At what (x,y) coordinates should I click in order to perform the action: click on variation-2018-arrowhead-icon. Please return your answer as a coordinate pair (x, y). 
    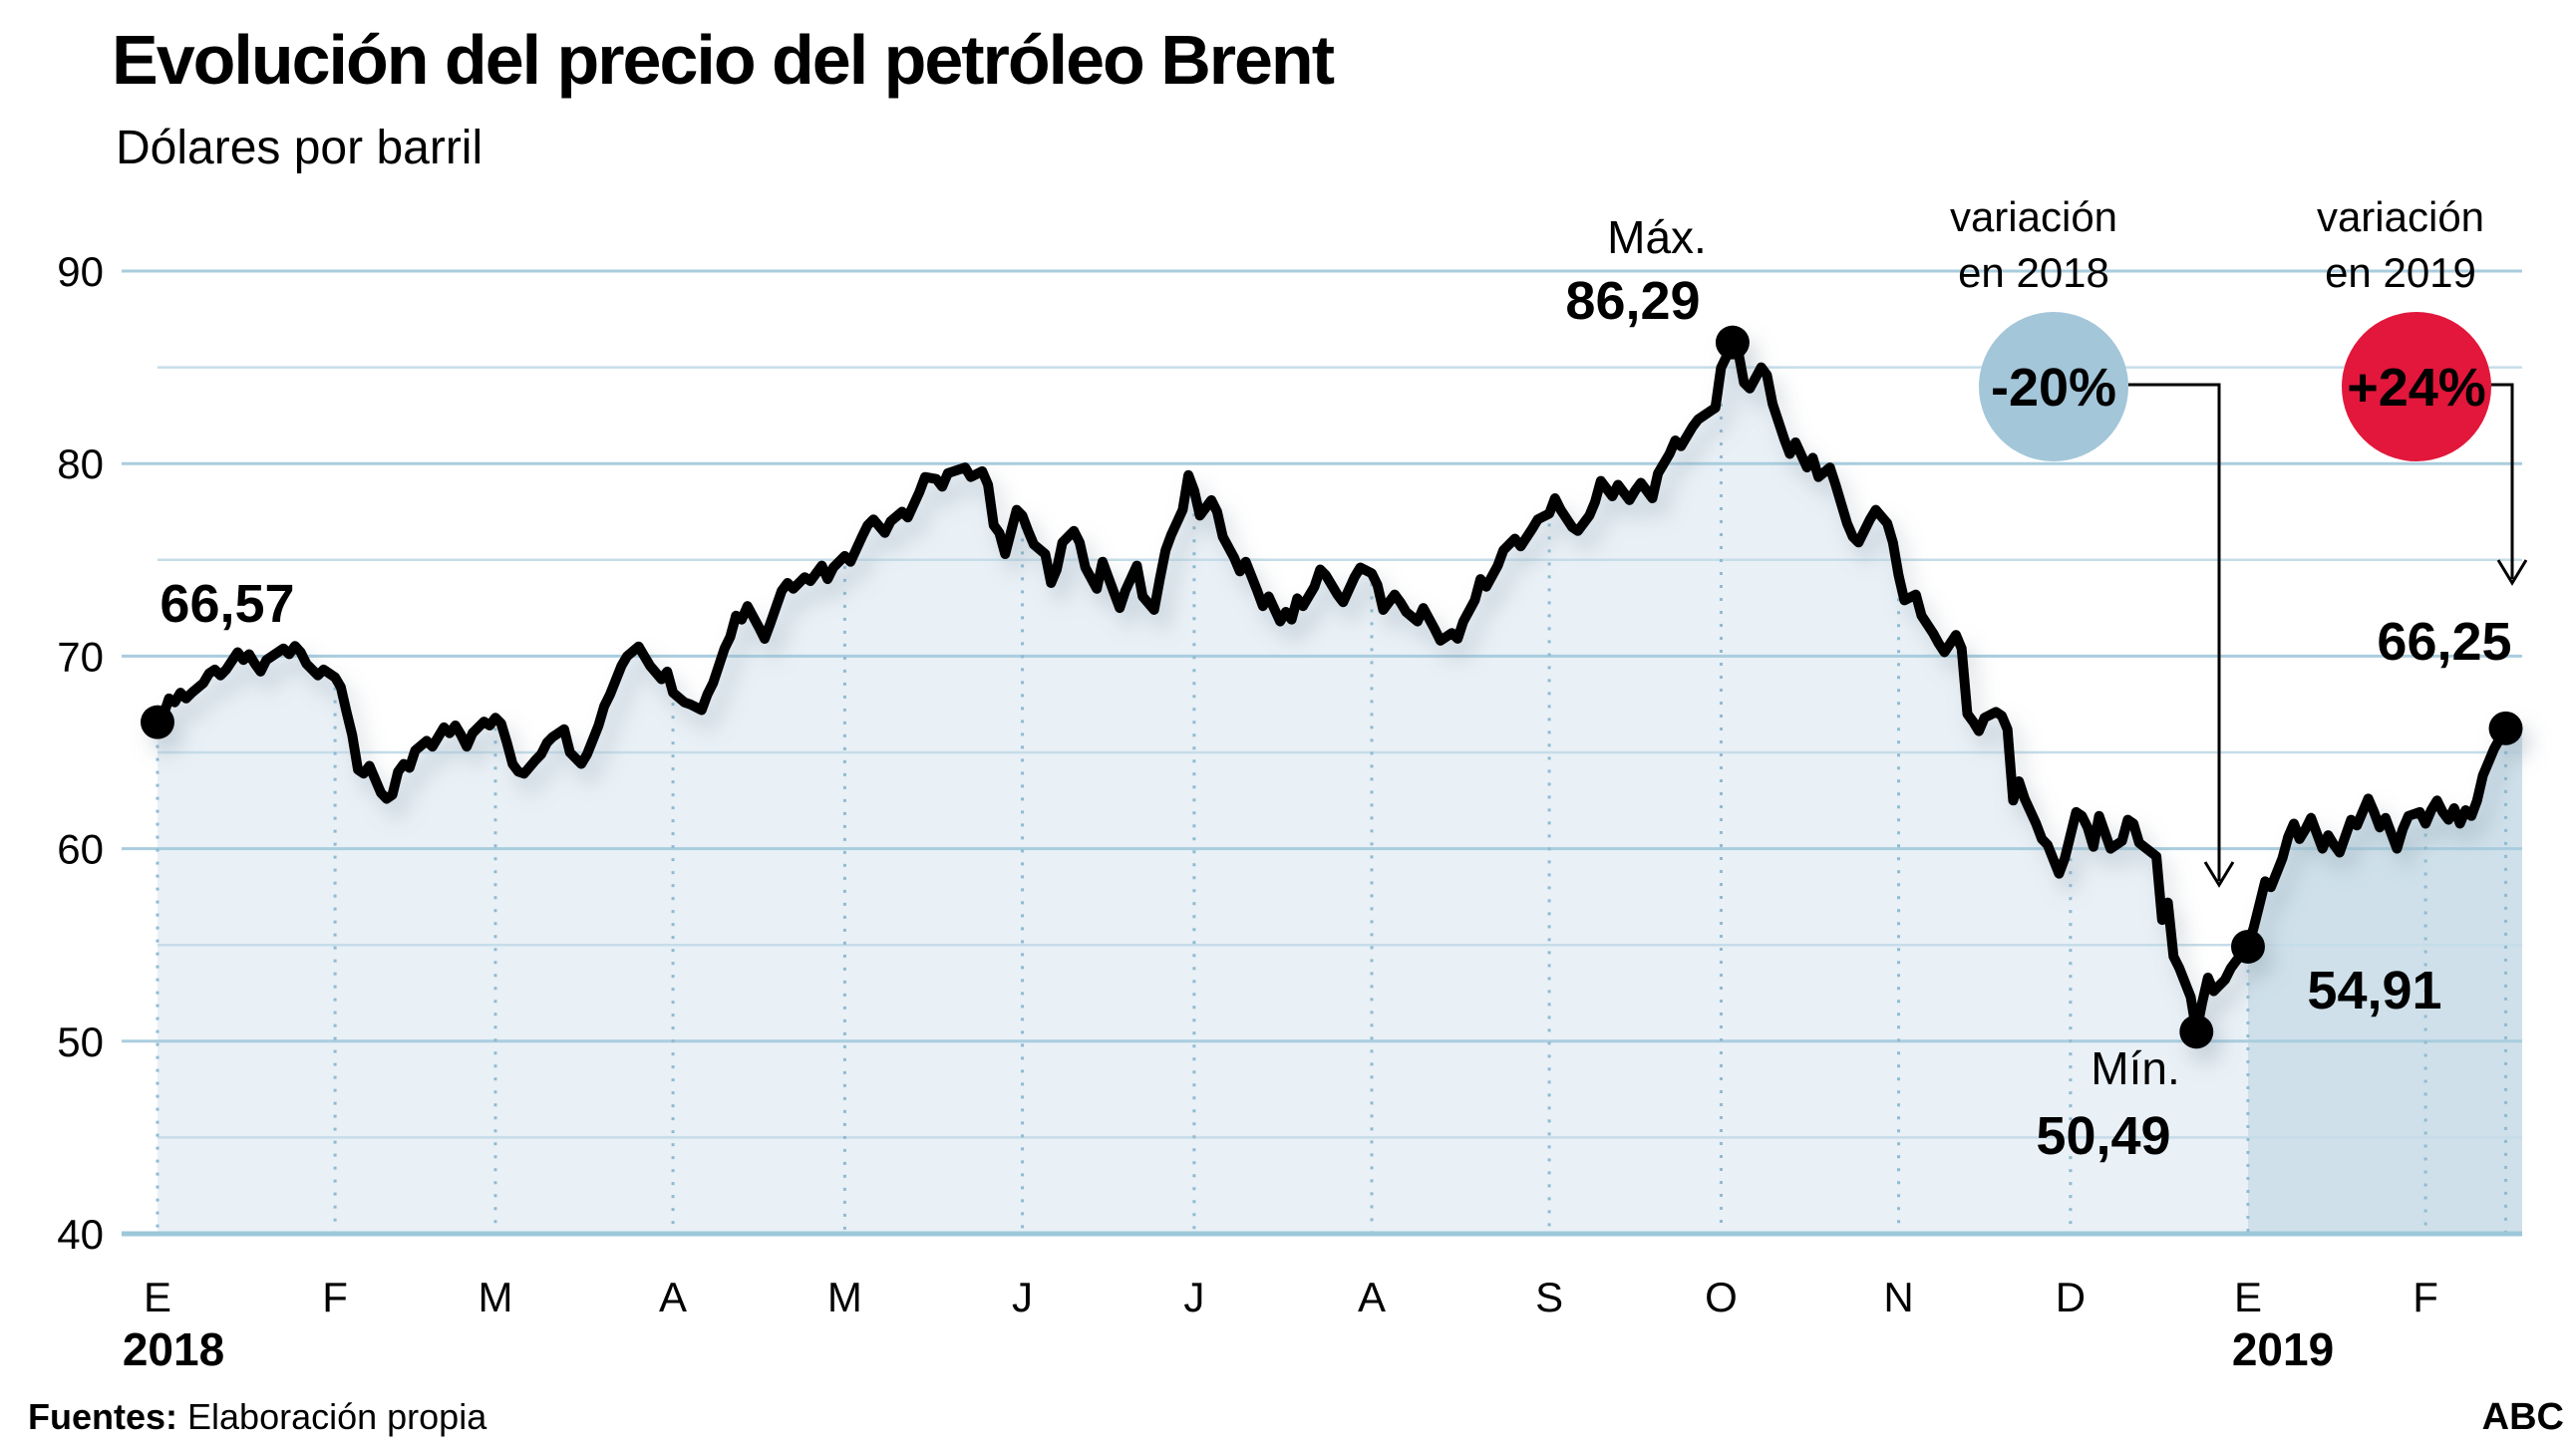
    Looking at the image, I should click on (2219, 874).